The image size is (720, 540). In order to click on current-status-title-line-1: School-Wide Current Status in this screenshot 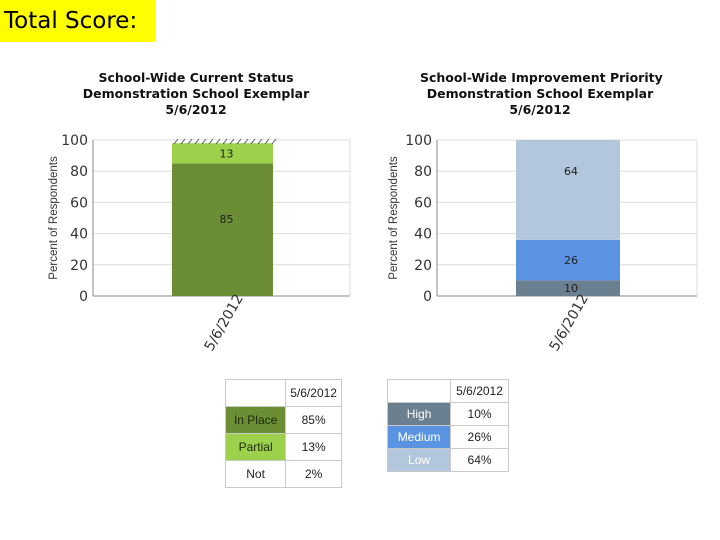, I will do `click(196, 77)`.